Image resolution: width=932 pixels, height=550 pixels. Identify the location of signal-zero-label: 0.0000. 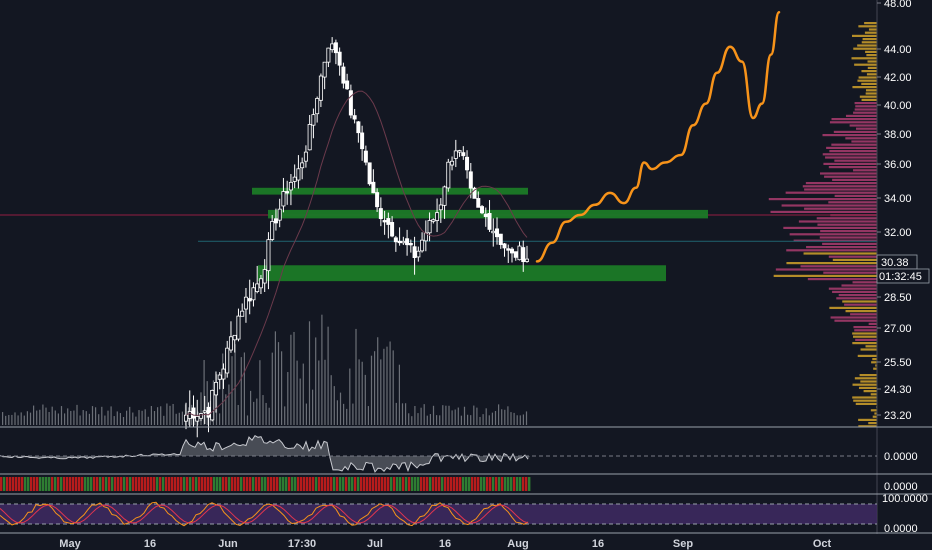
(901, 487).